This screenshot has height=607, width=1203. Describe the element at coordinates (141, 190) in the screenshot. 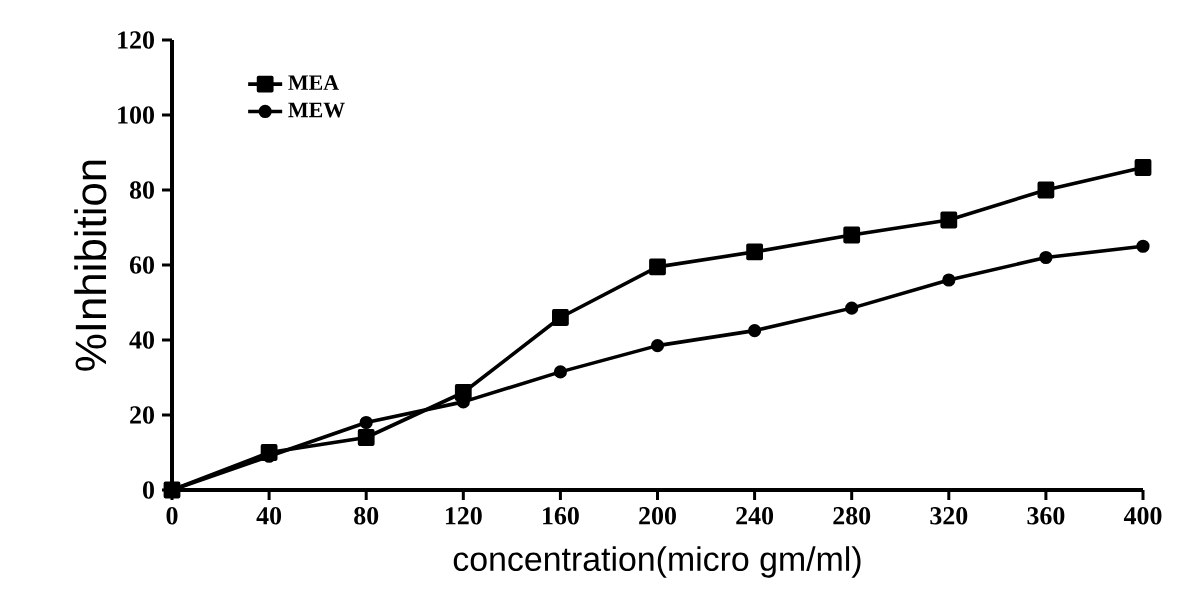

I see `y-tick-label: 80` at that location.